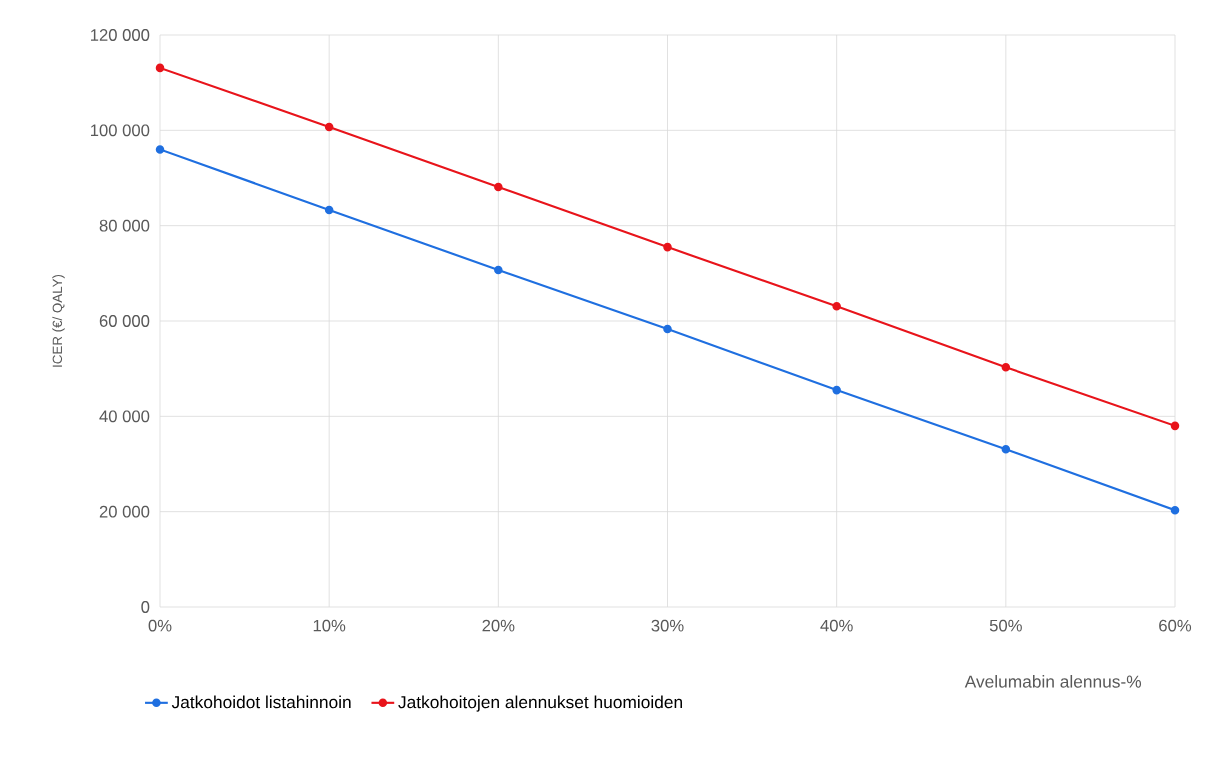 This screenshot has width=1205, height=758. What do you see at coordinates (120, 130) in the screenshot?
I see `y-tick-label: 100 000` at bounding box center [120, 130].